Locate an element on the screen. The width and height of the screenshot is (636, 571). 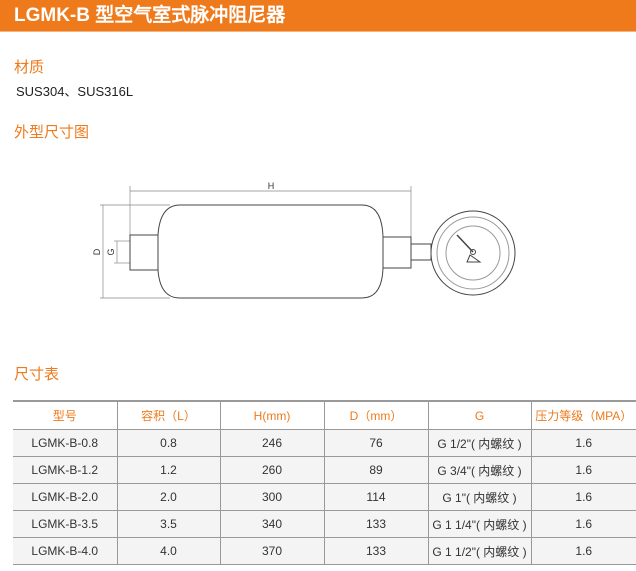
table-cell: LGMK-B-3.5 is located at coordinates (65, 524).